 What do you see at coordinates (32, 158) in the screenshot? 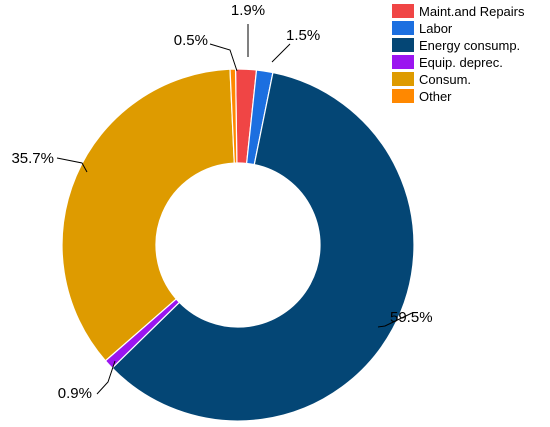
I see `slice-value-label: 35.7%` at bounding box center [32, 158].